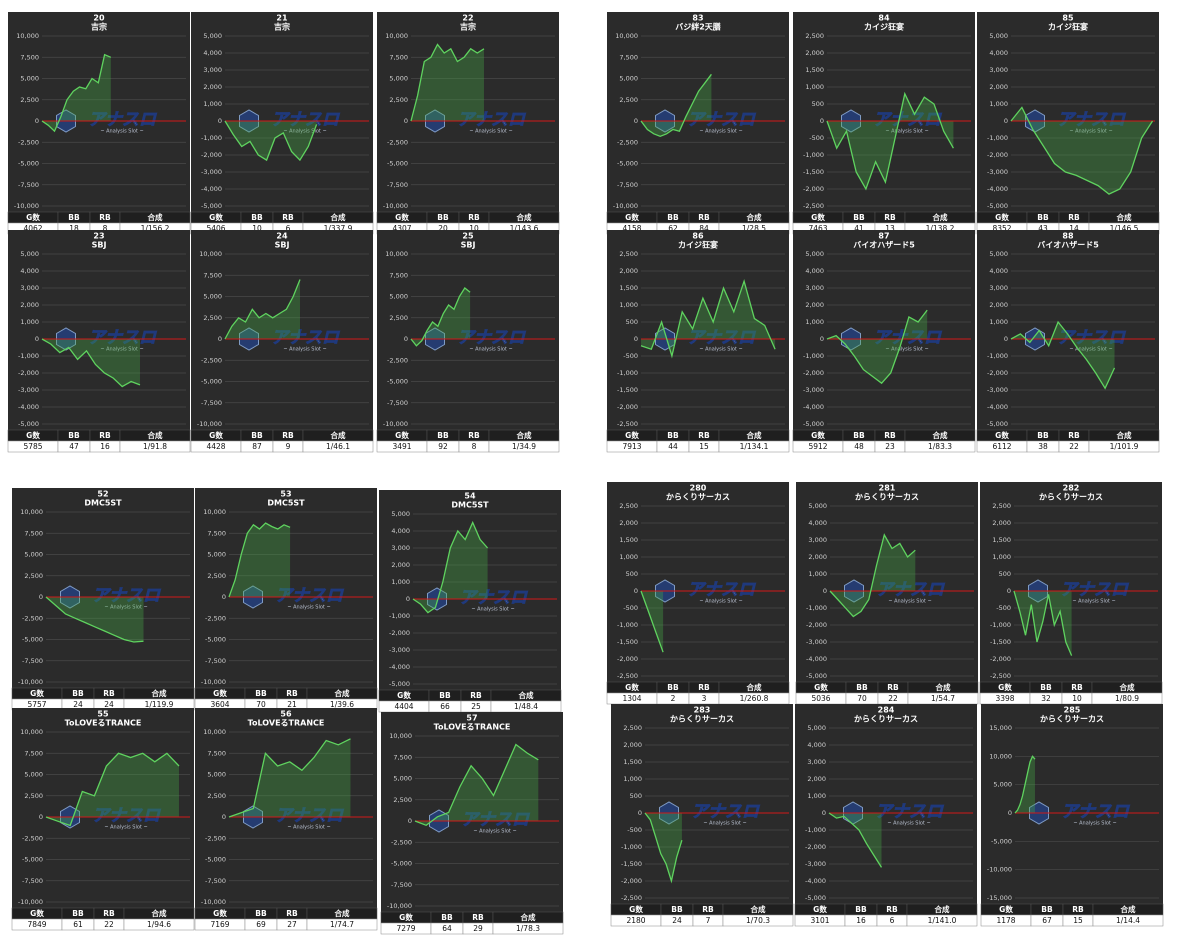  I want to click on table-value: 1/80.9, so click(1127, 698).